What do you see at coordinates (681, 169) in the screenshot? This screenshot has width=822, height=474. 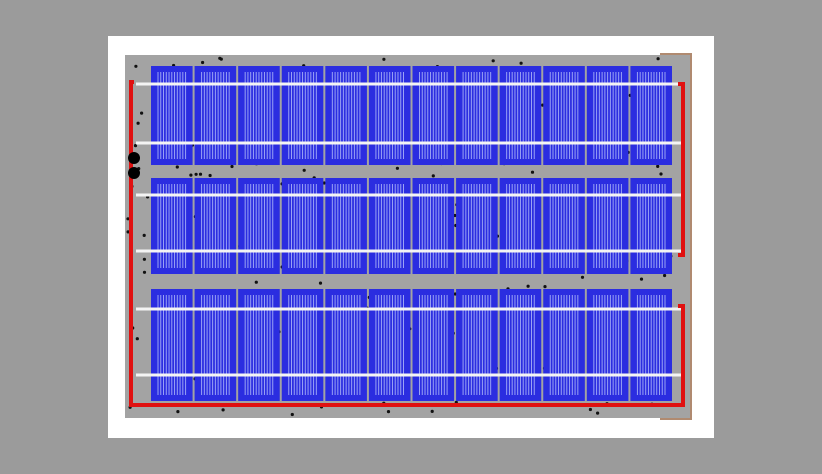 I see `red-wire-right` at bounding box center [681, 169].